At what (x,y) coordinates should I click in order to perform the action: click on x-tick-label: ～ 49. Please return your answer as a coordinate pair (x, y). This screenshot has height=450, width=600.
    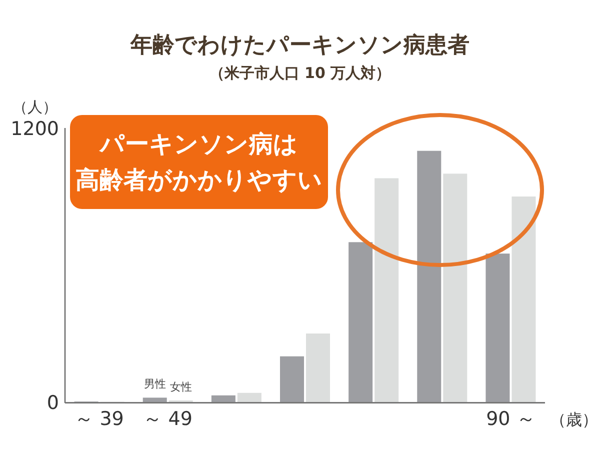
    Looking at the image, I should click on (167, 419).